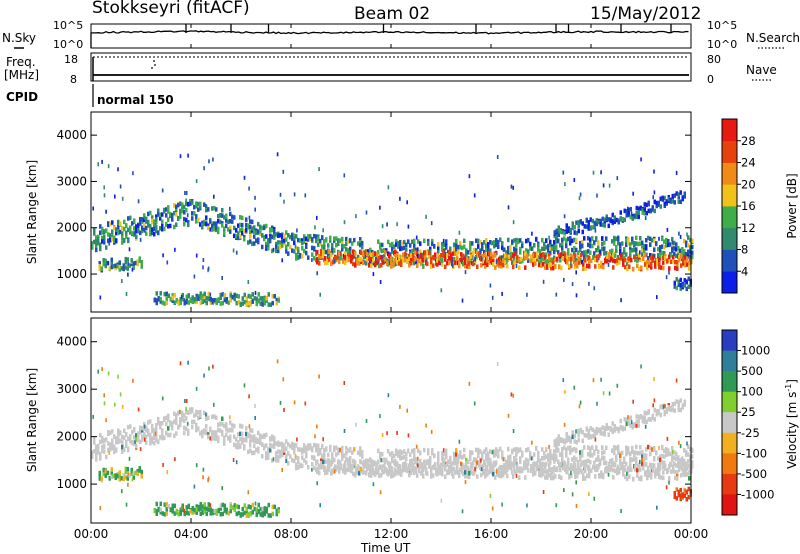  I want to click on velocity-colorbar-label-end: ], so click(792, 381).